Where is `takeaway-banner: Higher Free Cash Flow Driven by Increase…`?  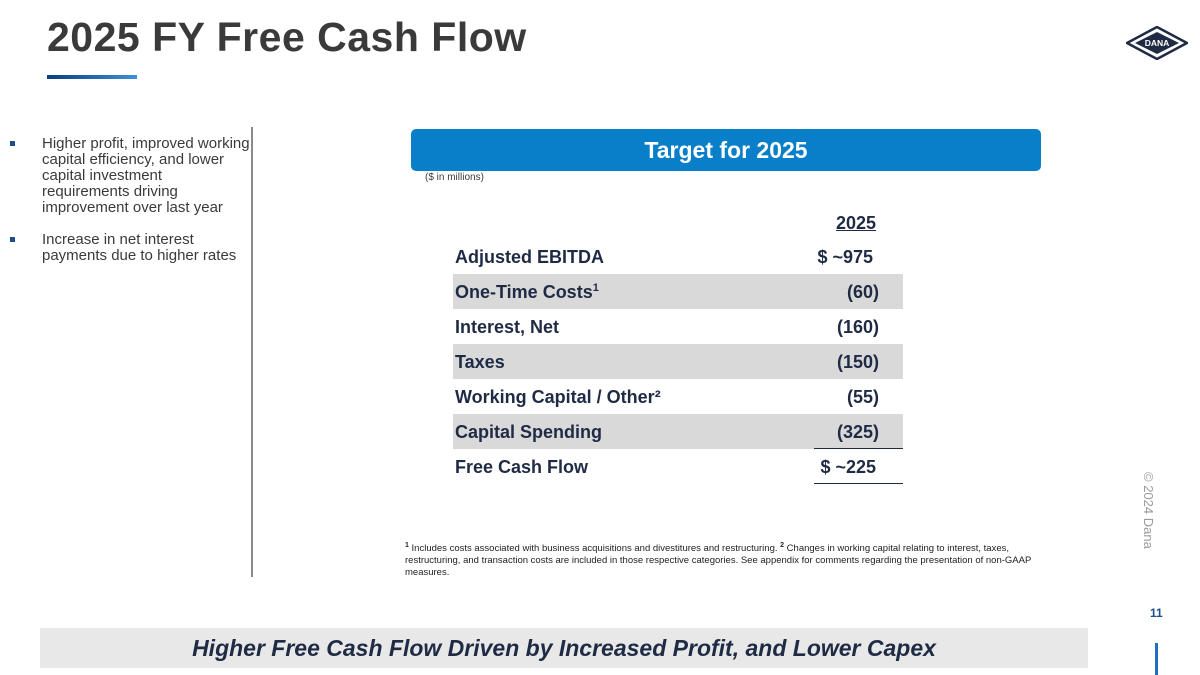 takeaway-banner: Higher Free Cash Flow Driven by Increase… is located at coordinates (564, 648).